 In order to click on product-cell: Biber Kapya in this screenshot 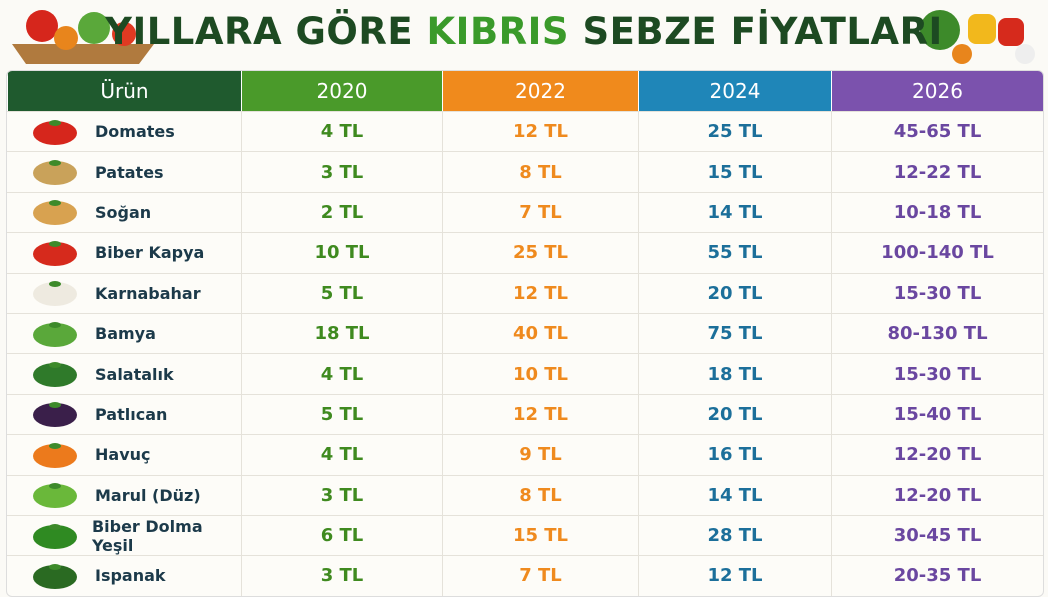, I will do `click(124, 252)`.